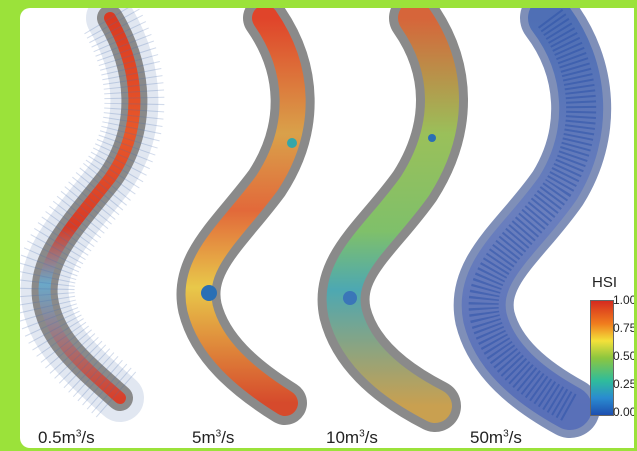 Image resolution: width=637 pixels, height=451 pixels. Describe the element at coordinates (213, 437) in the screenshot. I see `flow-label-p2: 5m3/s` at that location.